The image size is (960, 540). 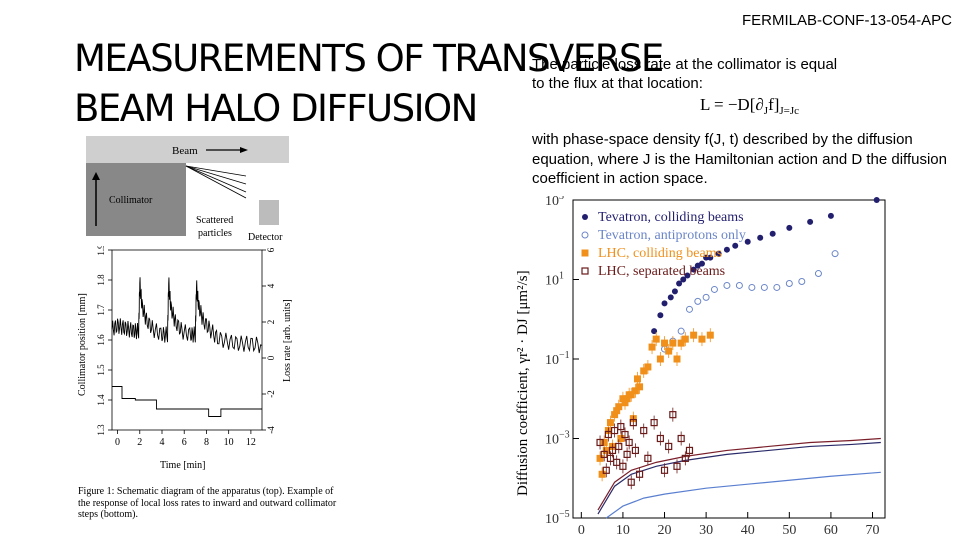 What do you see at coordinates (846, 20) in the screenshot?
I see `conference-id: FERMILAB-CONF-13-054-APC` at bounding box center [846, 20].